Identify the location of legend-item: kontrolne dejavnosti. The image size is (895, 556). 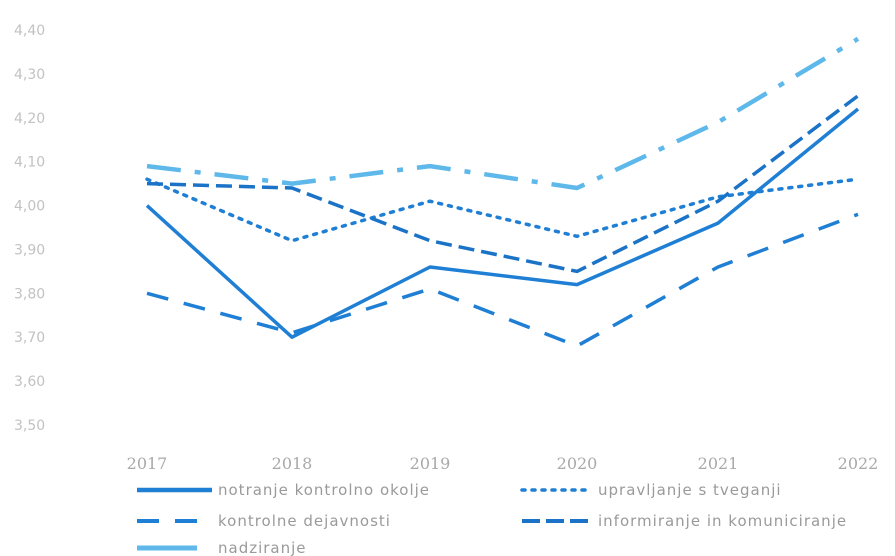
(264, 521).